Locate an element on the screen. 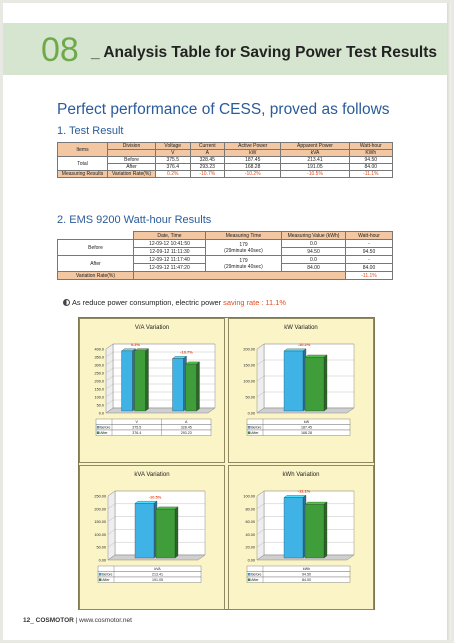 This screenshot has height=643, width=454. section-2-title: 2. EMS 9200 Watt-hour Results is located at coordinates (134, 220).